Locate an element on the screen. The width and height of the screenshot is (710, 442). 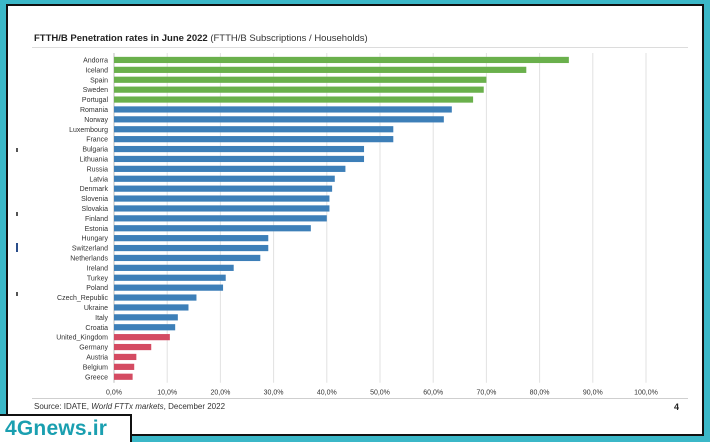
category-label: France is located at coordinates (97, 140).